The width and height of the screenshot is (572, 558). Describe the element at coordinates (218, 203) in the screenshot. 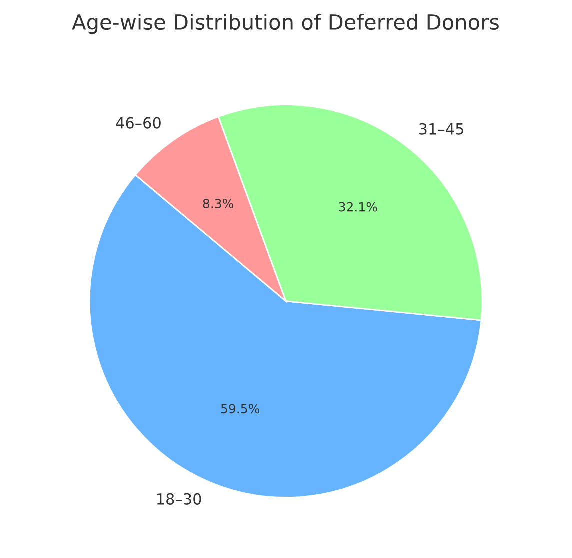

I see `data-label: 8.3%` at that location.